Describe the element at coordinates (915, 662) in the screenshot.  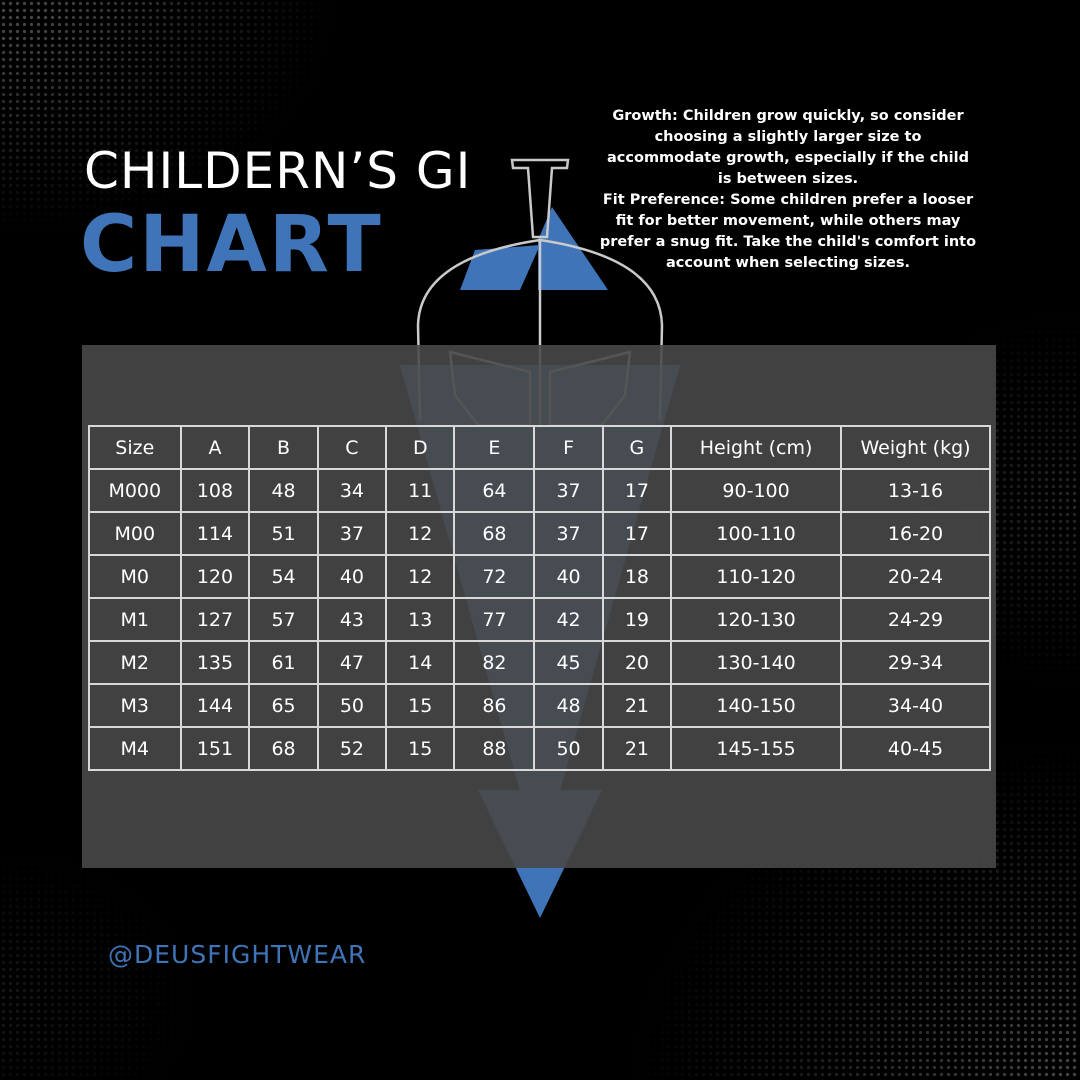
I see `cell-weight: 29-34` at that location.